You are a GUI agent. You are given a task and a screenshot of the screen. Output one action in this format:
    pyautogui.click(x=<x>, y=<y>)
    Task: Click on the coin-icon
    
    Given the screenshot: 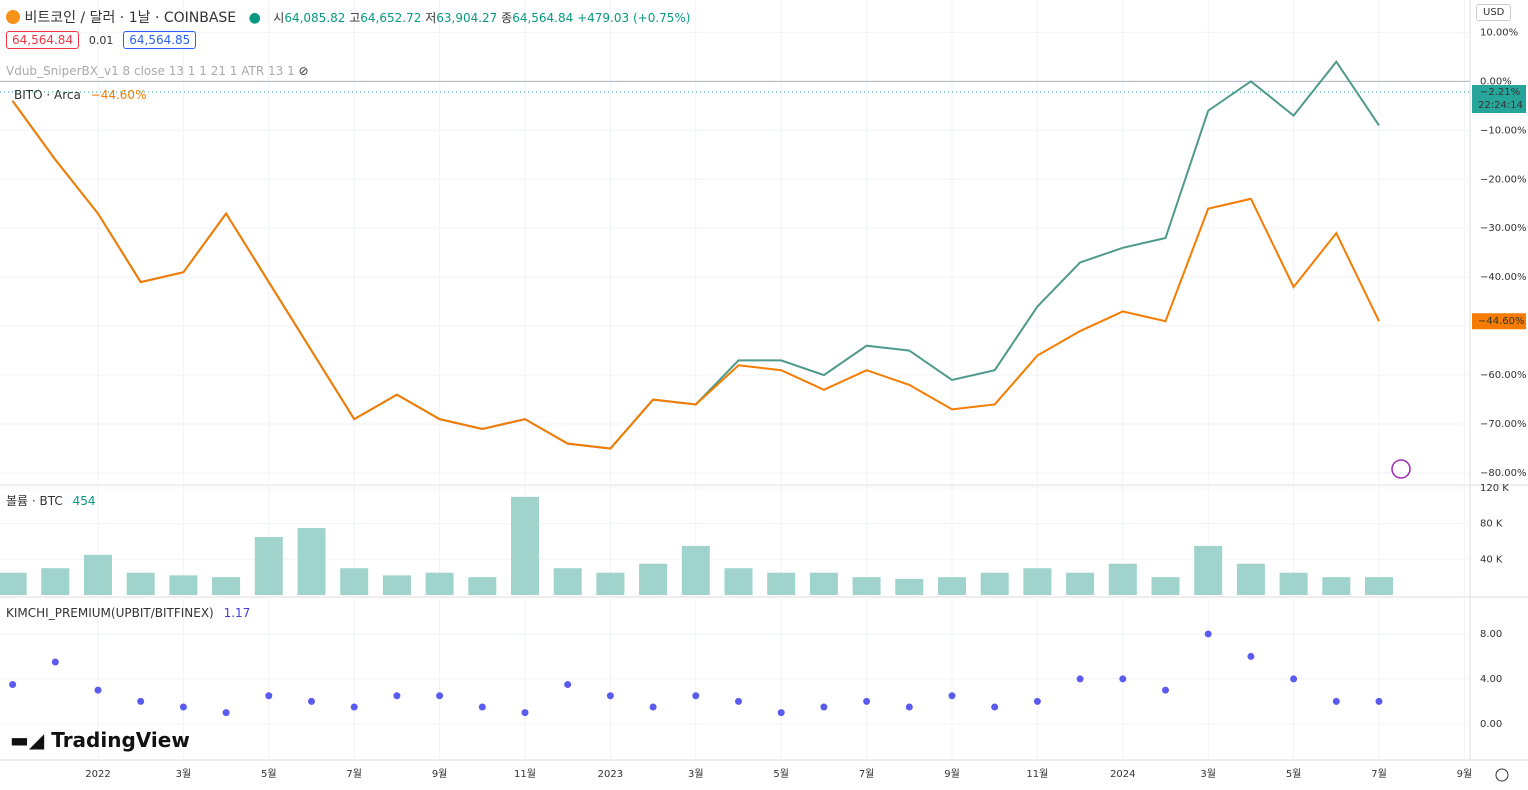 What is the action you would take?
    pyautogui.click(x=13, y=17)
    